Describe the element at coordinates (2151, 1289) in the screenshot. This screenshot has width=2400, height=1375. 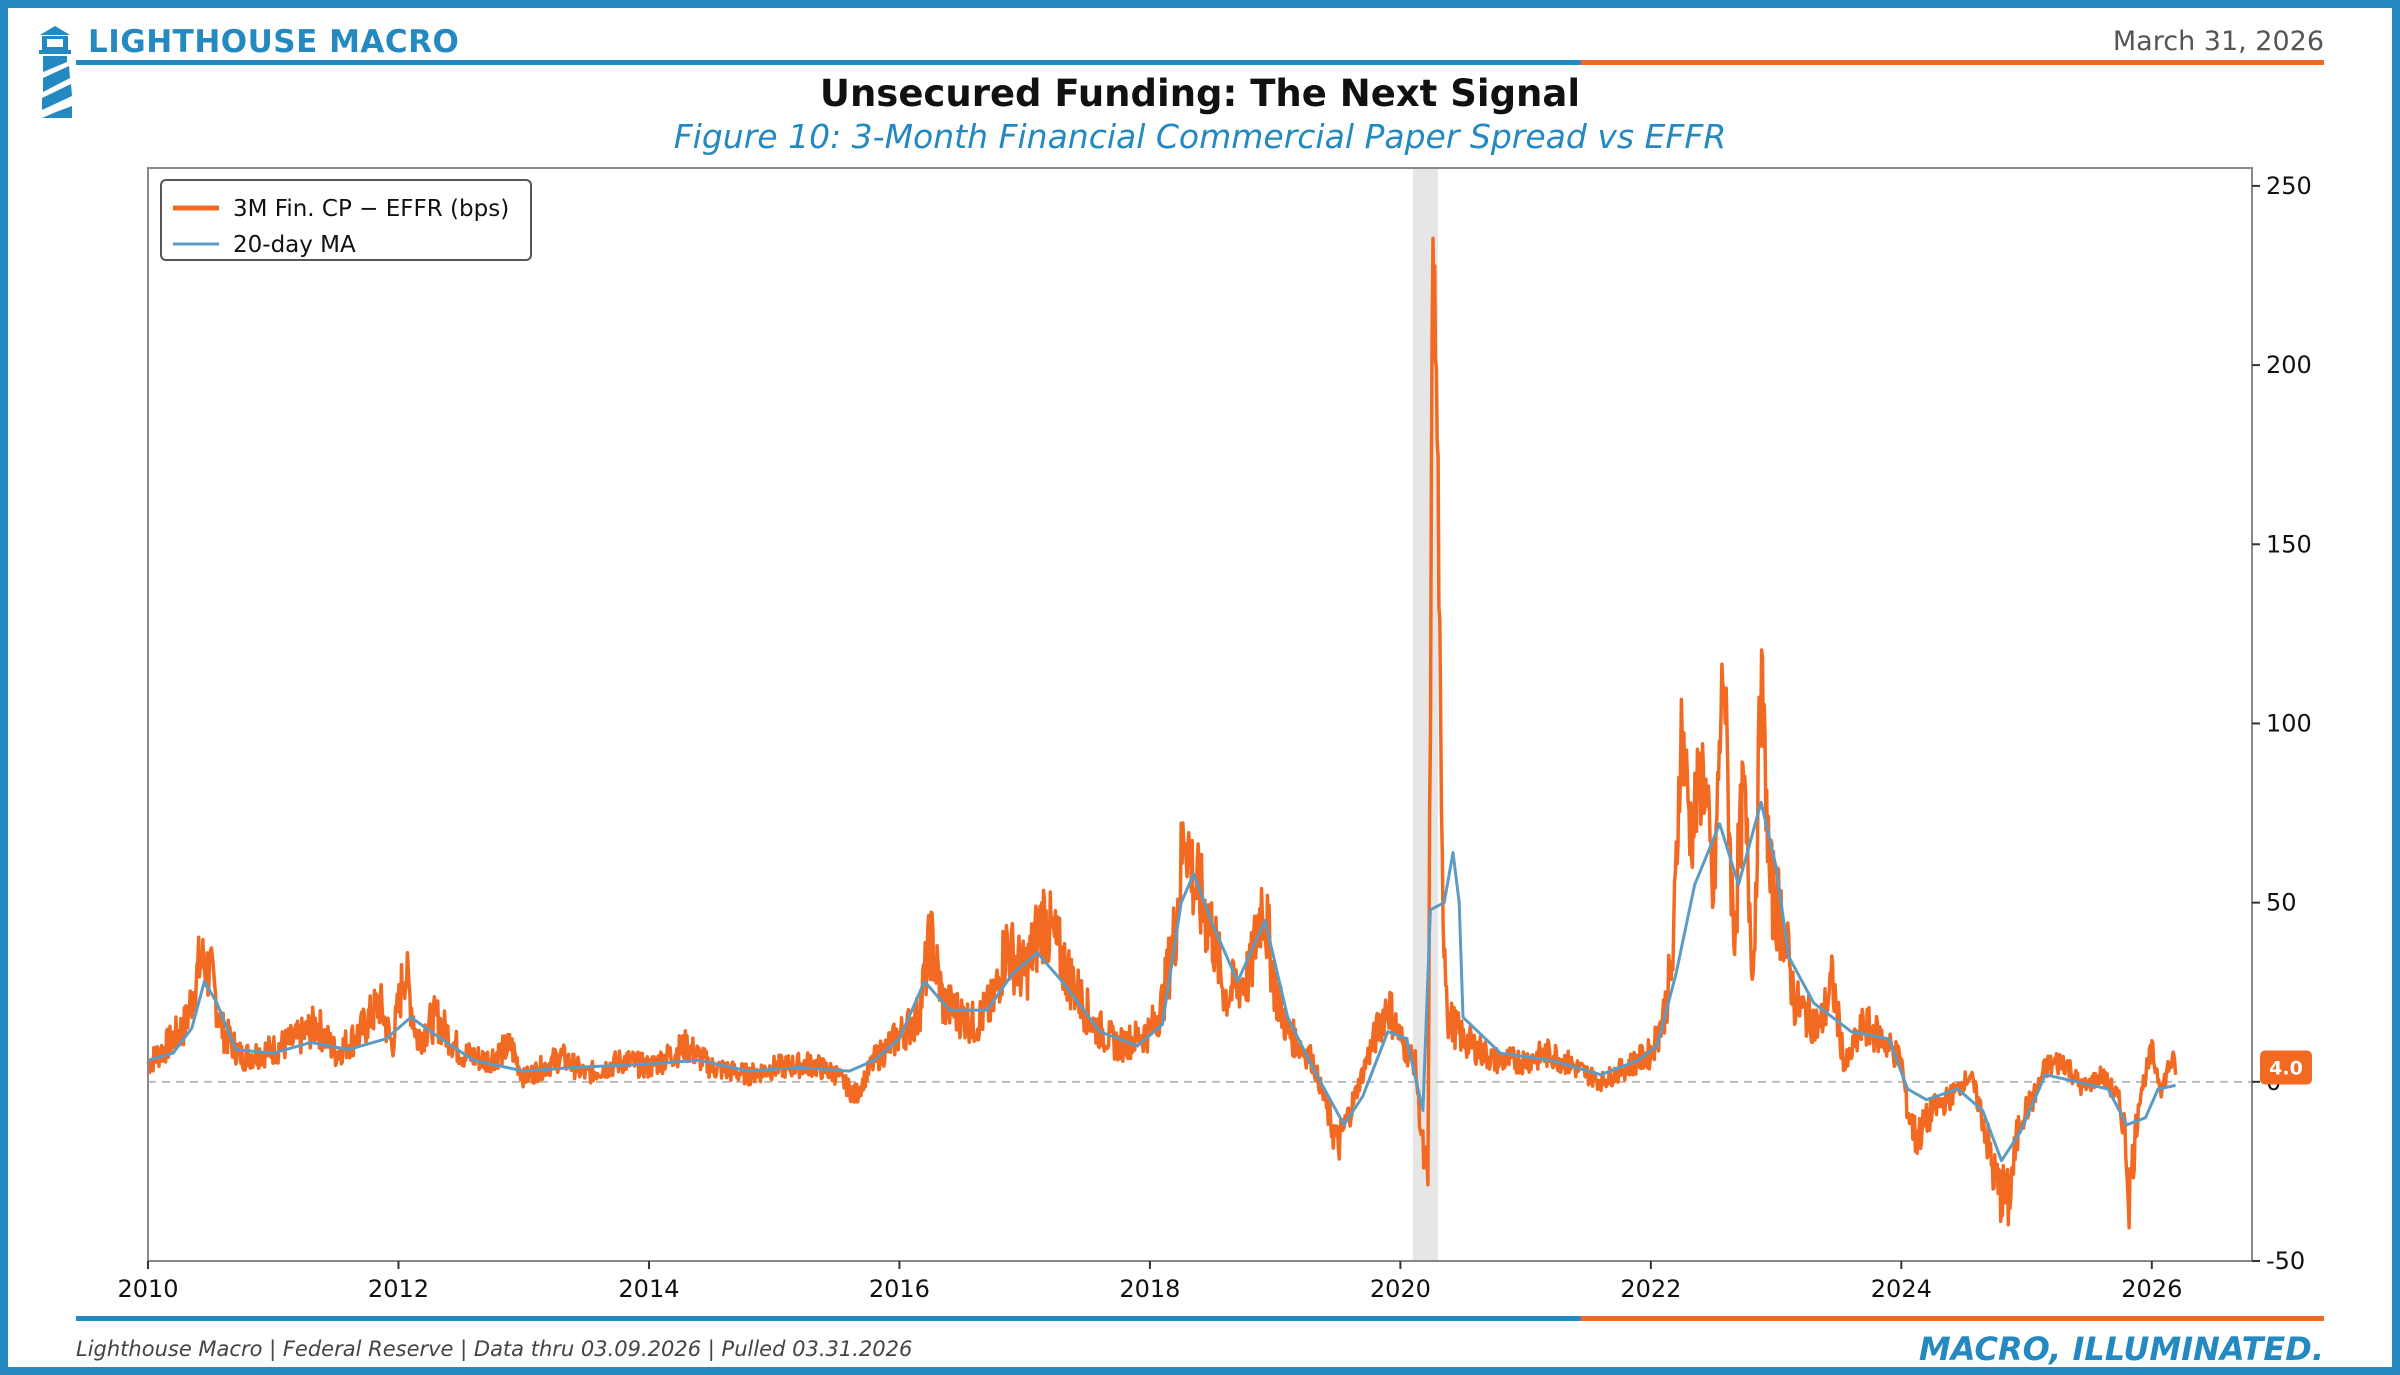
I see `x-tick-label: 2026` at that location.